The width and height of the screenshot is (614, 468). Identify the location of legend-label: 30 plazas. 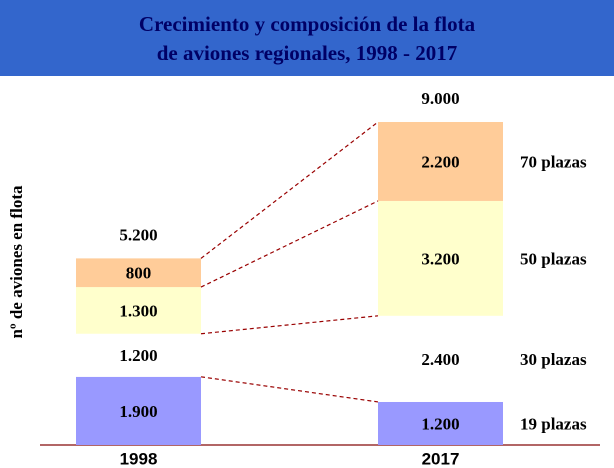
(553, 359).